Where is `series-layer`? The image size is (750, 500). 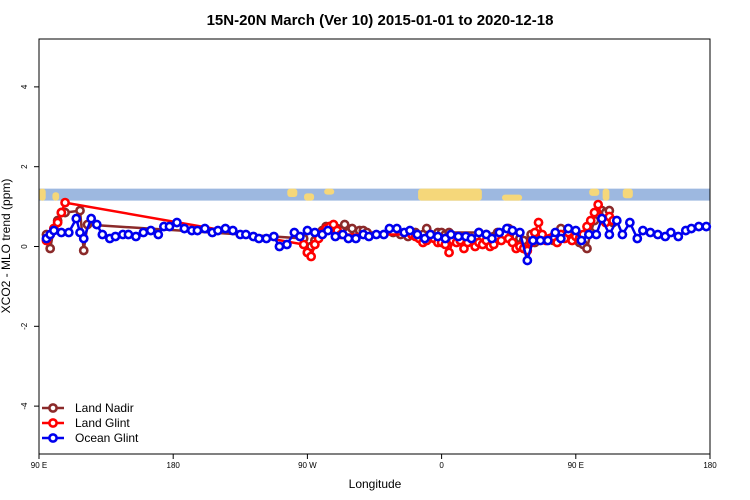 series-layer is located at coordinates (376, 231).